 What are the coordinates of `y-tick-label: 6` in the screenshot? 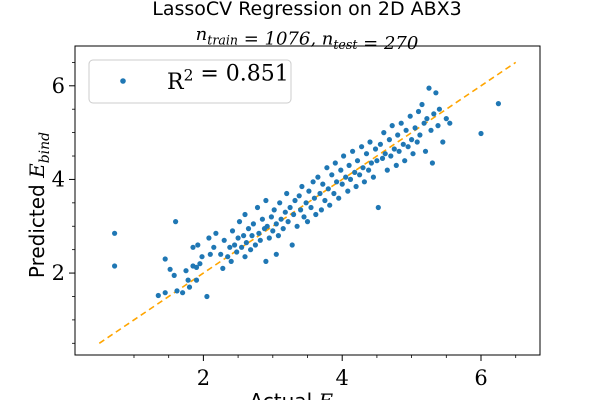 It's located at (58, 86).